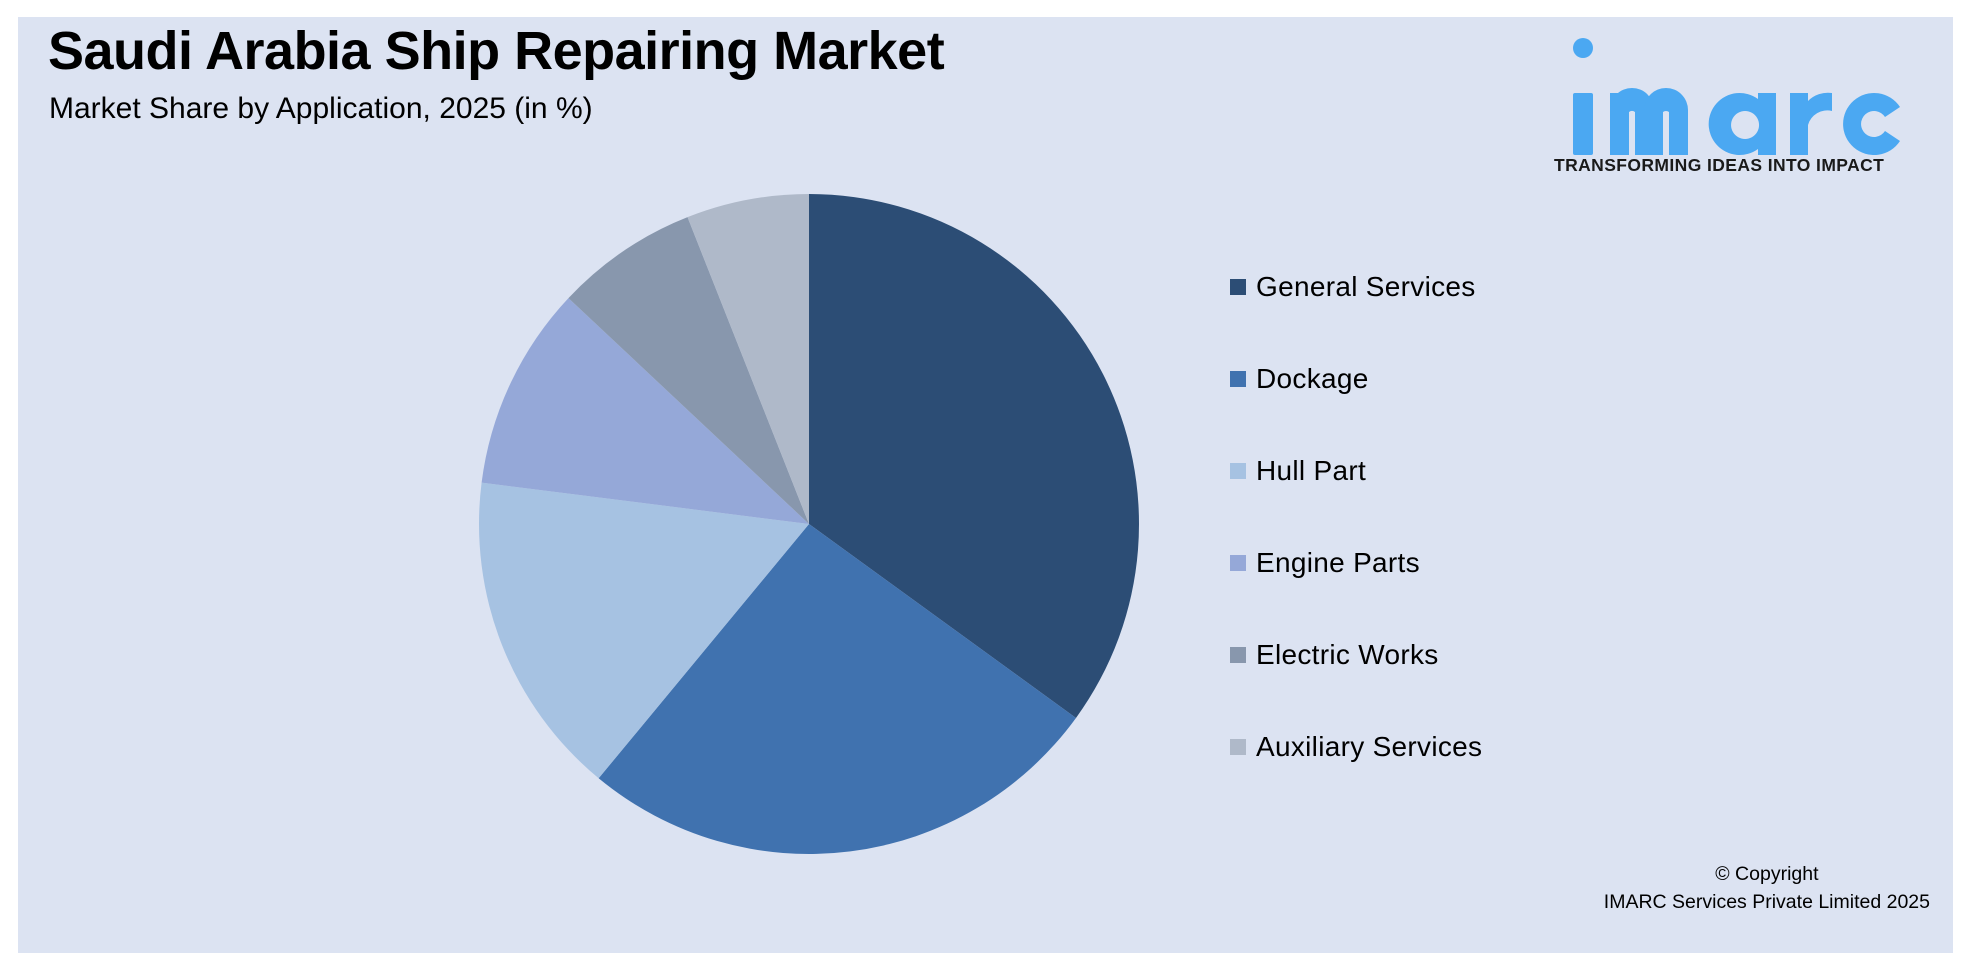 Image resolution: width=1968 pixels, height=970 pixels. Describe the element at coordinates (1766, 902) in the screenshot. I see `copyright-line-2: IMARC Services Private Limited 2025` at that location.